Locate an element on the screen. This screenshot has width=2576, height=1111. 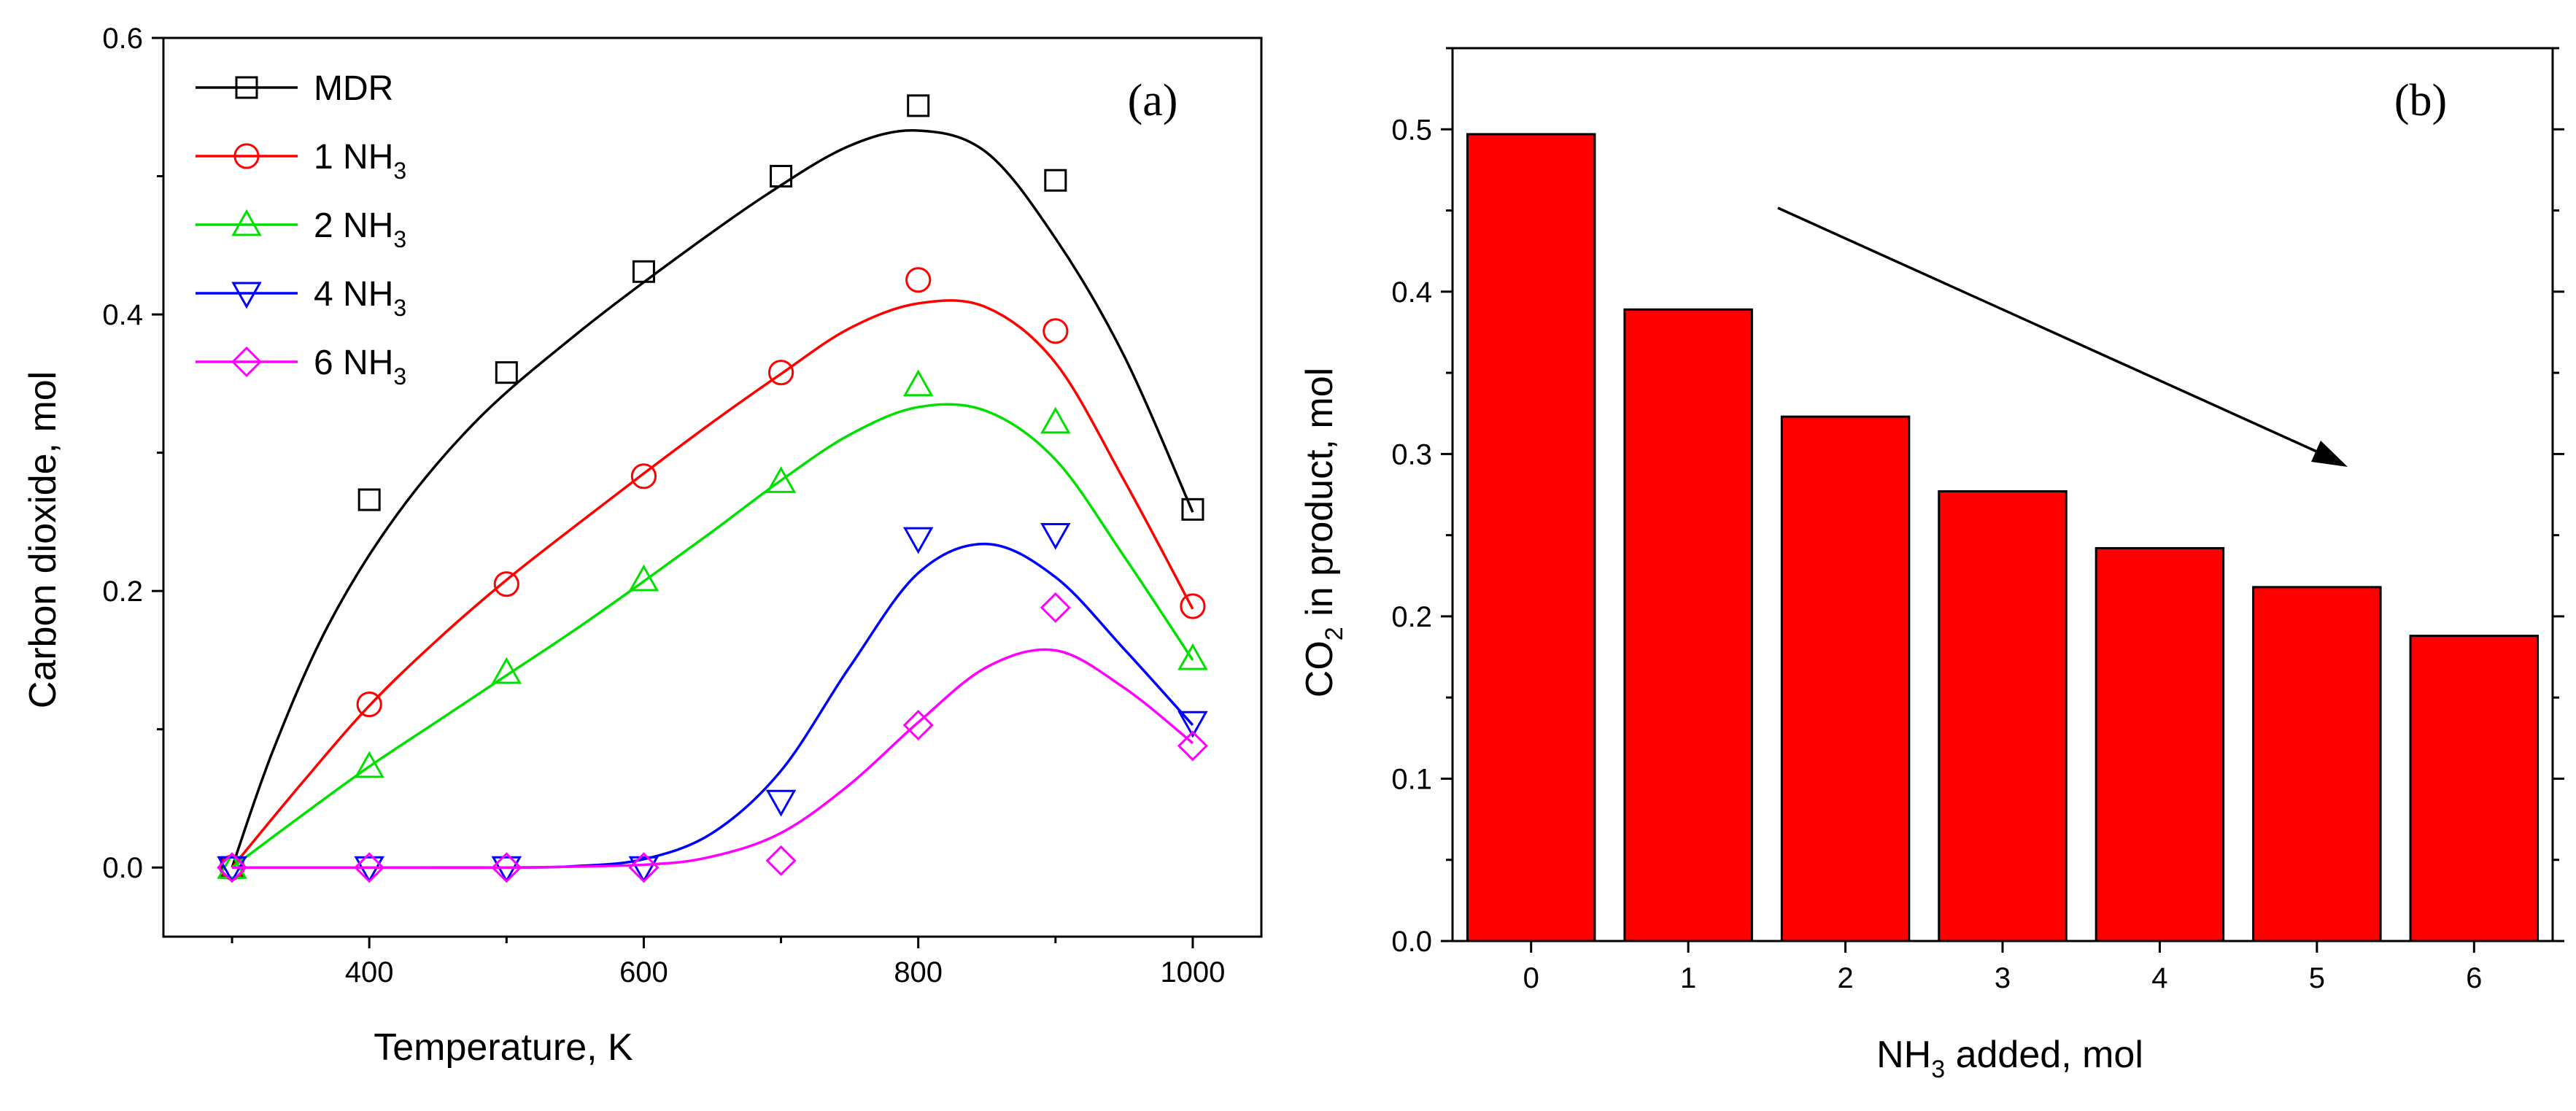
panel-b-label: (b) is located at coordinates (2420, 100).